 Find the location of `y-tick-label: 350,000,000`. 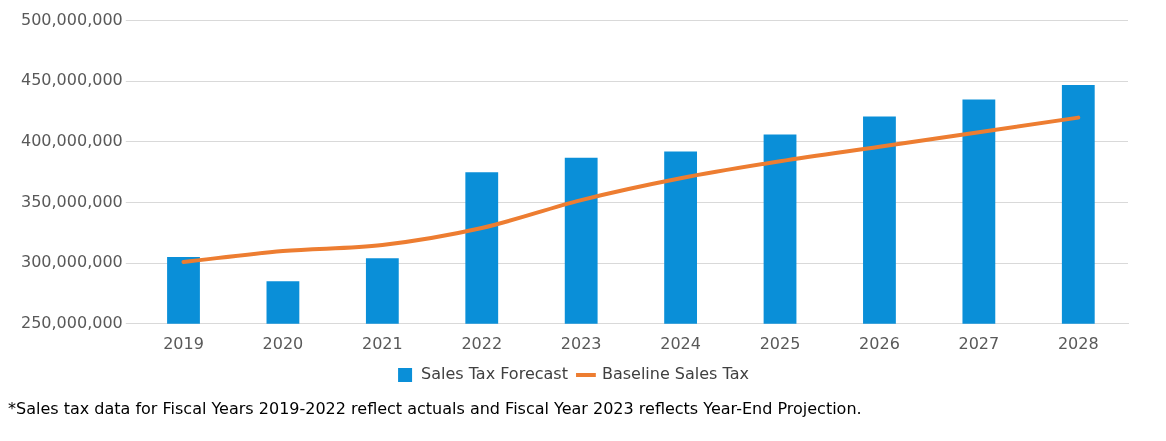

y-tick-label: 350,000,000 is located at coordinates (71, 201).